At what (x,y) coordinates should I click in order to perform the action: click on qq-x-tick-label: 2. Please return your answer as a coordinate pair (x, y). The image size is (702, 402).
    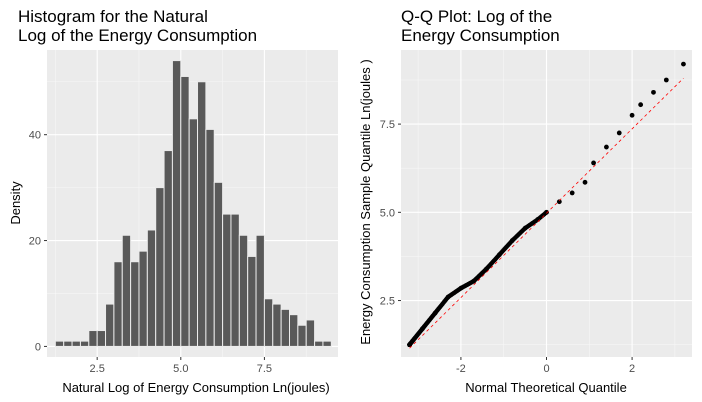
    Looking at the image, I should click on (632, 369).